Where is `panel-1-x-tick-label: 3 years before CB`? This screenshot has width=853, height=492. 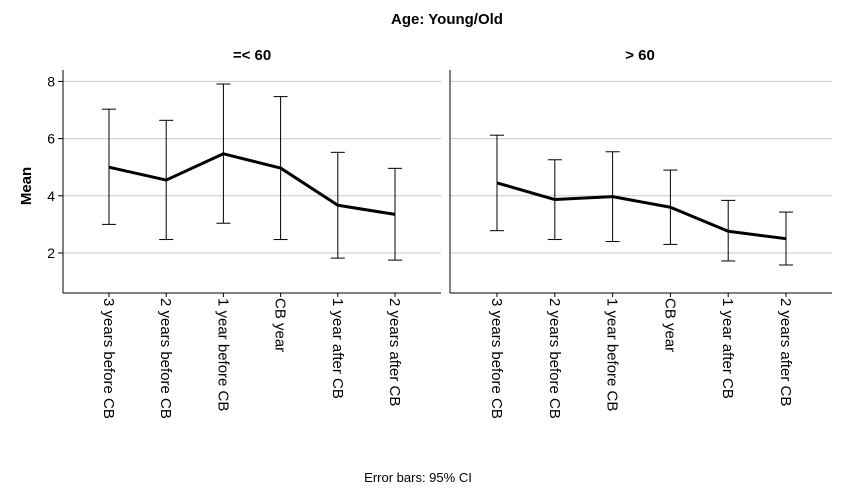
panel-1-x-tick-label: 3 years before CB is located at coordinates (108, 358).